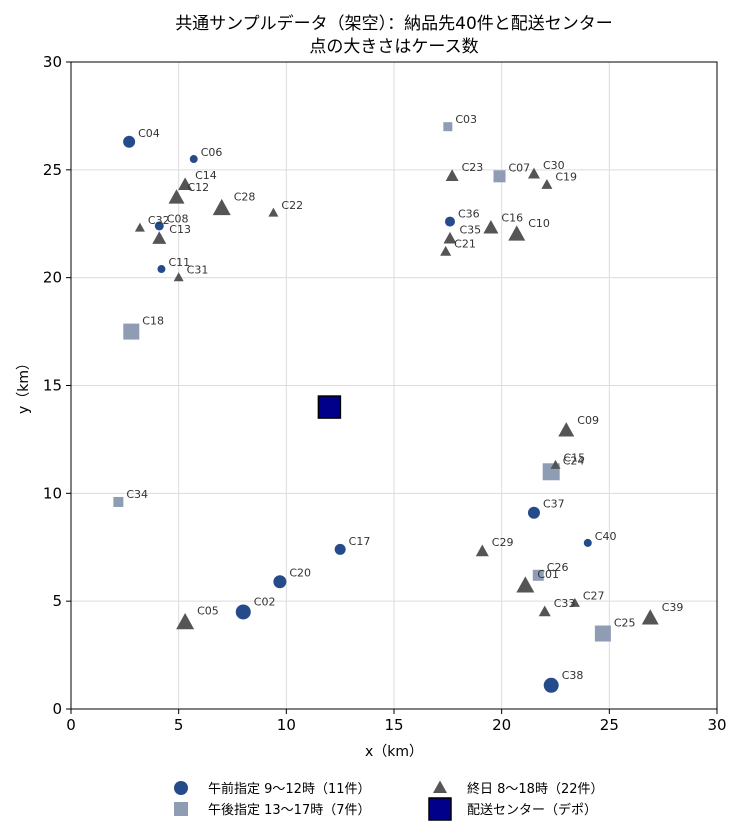  I want to click on customer-marker-c07, so click(499, 176).